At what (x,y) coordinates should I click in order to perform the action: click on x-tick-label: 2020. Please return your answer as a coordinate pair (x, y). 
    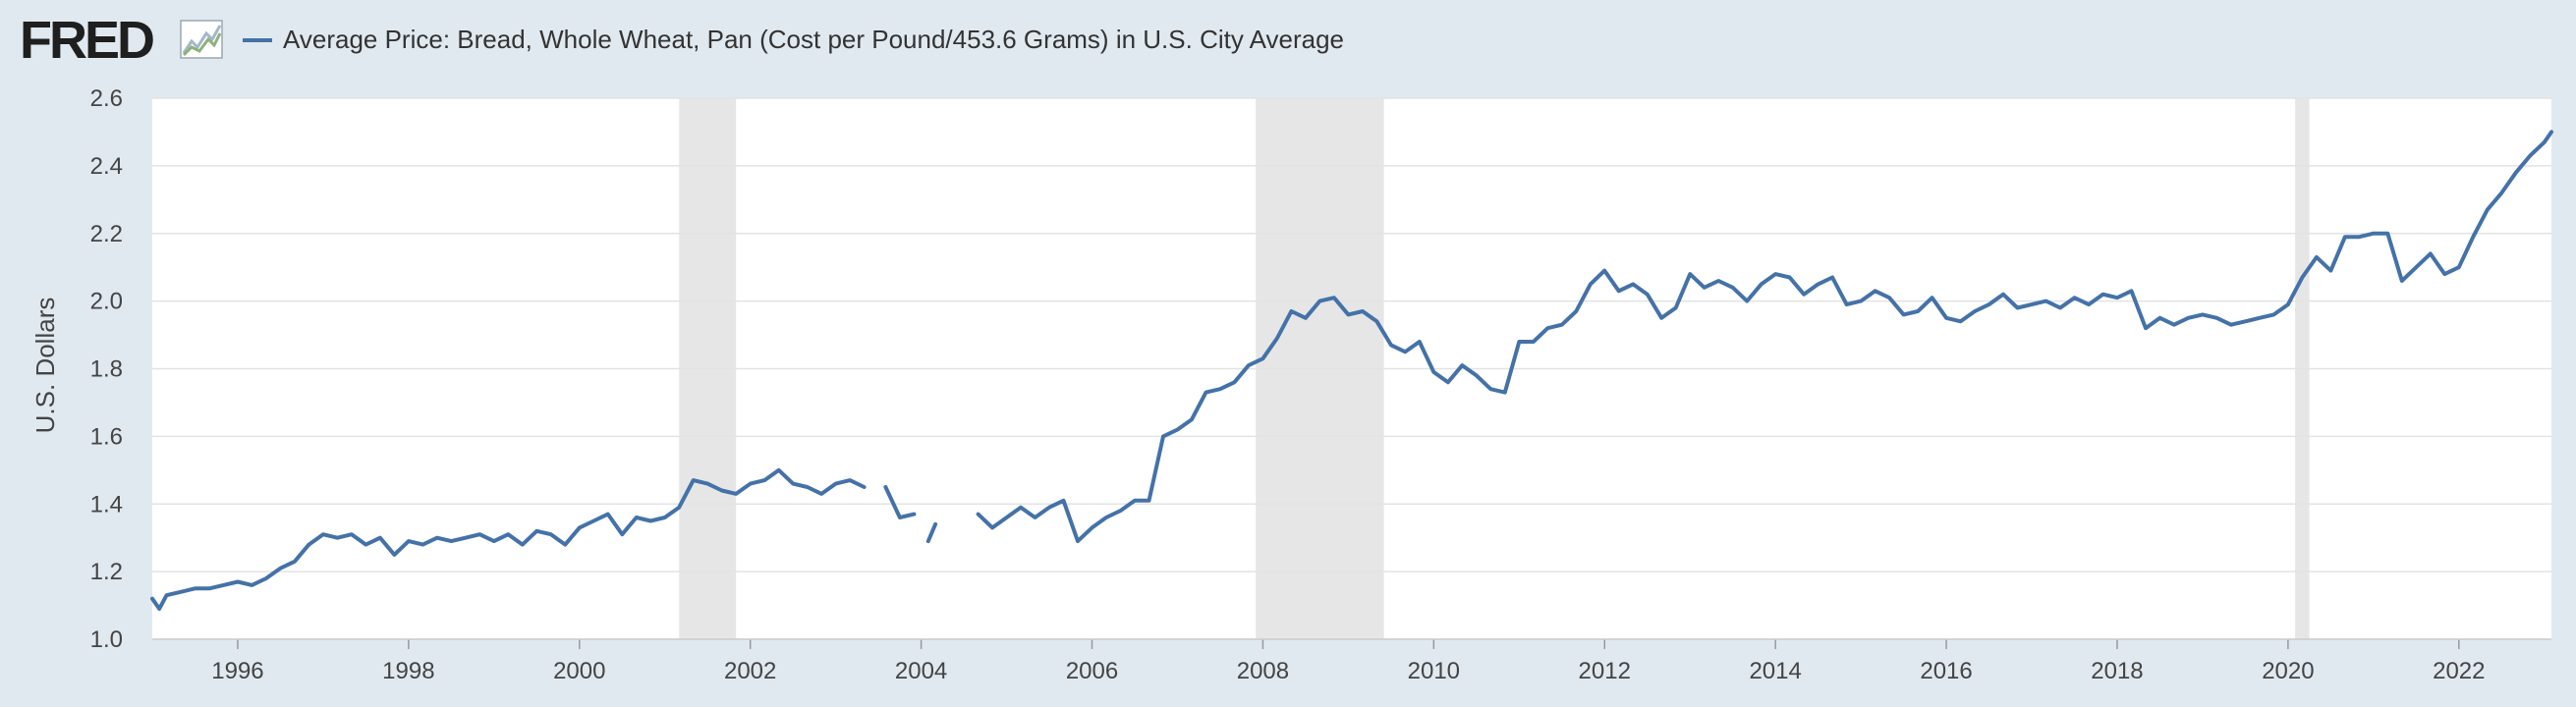
    Looking at the image, I should click on (2288, 671).